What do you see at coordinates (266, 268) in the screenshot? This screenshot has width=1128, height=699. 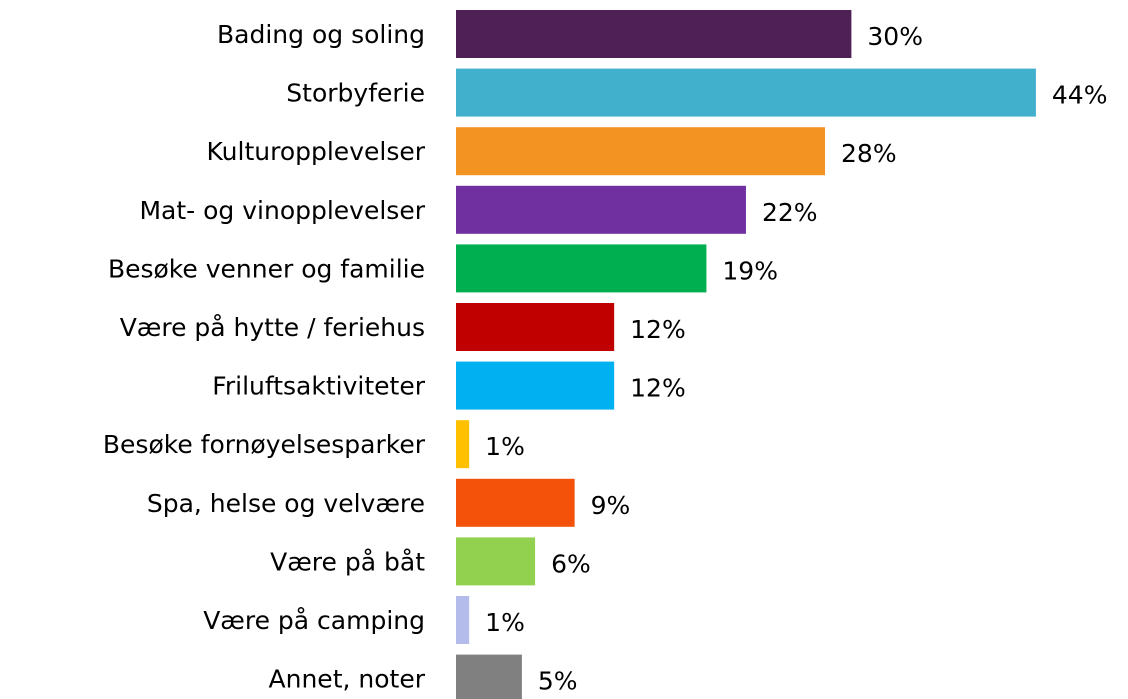 I see `category-label: Besøke venner og familie` at bounding box center [266, 268].